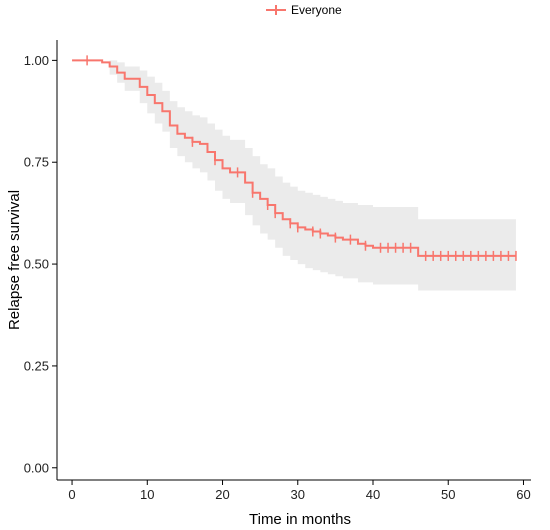 The image size is (550, 530). What do you see at coordinates (448, 494) in the screenshot?
I see `x-tick-label: 50` at bounding box center [448, 494].